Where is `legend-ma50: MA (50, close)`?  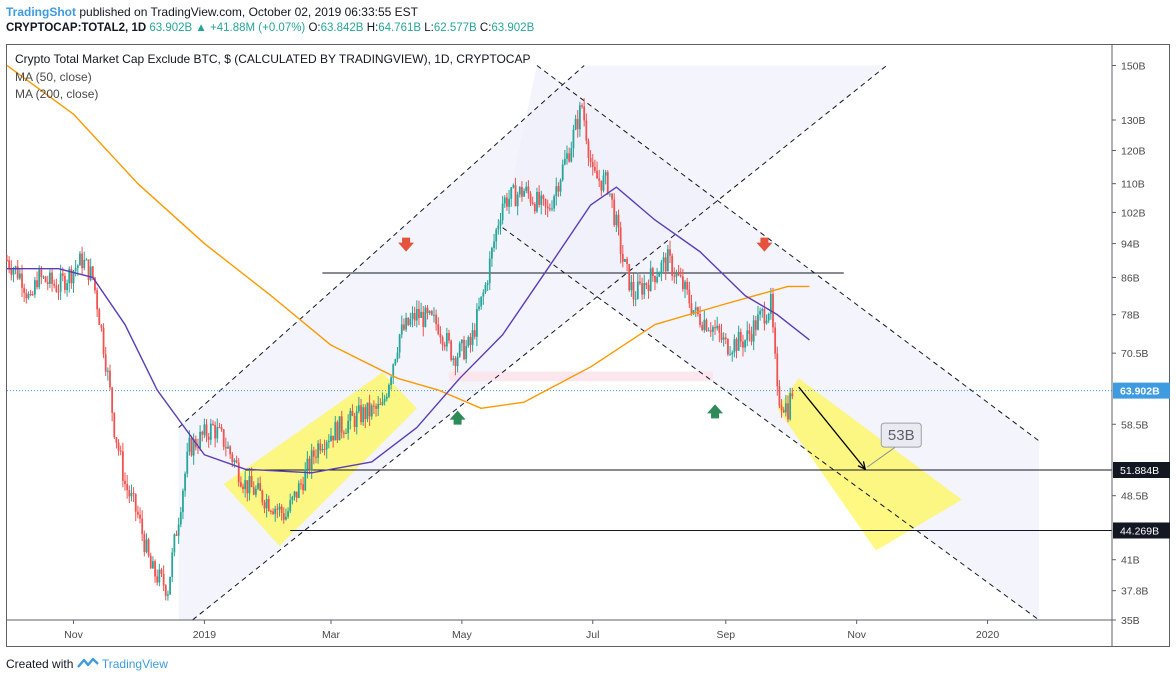 legend-ma50: MA (50, close) is located at coordinates (53, 77).